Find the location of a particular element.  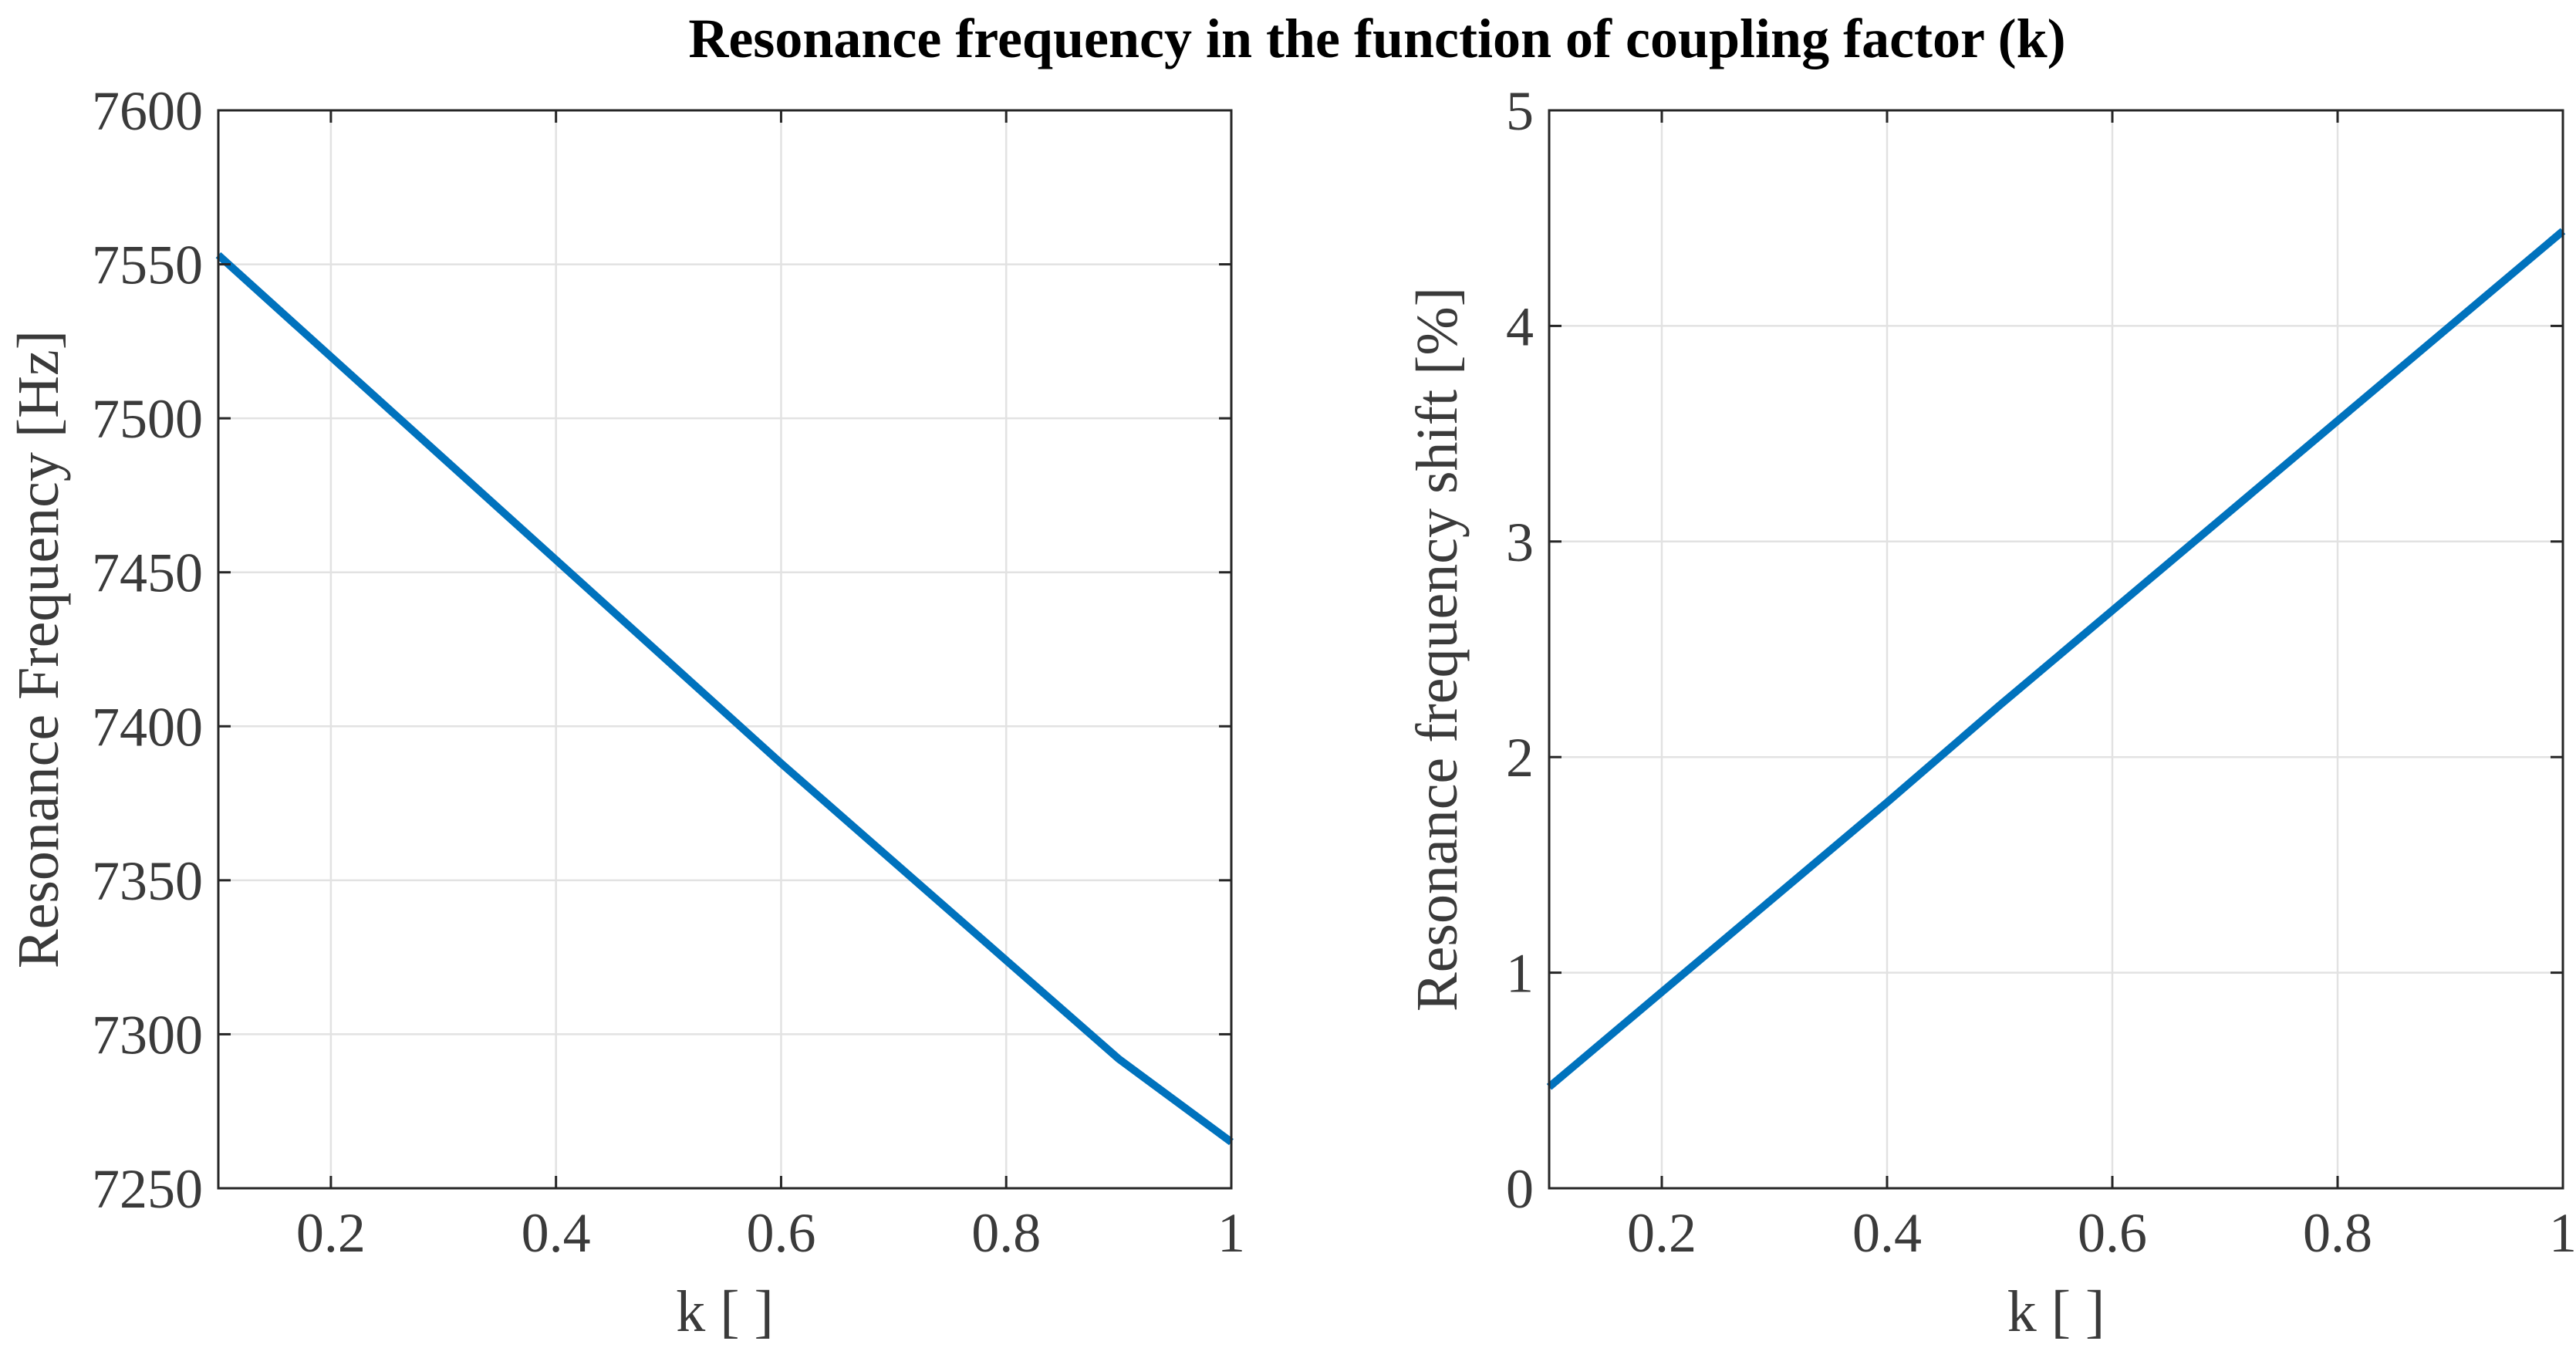

right-chart-y-tick-label: 2 is located at coordinates (1520, 758).